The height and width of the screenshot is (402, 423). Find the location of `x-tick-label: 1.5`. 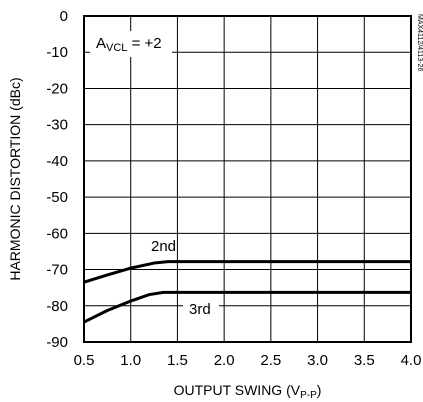

x-tick-label: 1.5 is located at coordinates (177, 360).